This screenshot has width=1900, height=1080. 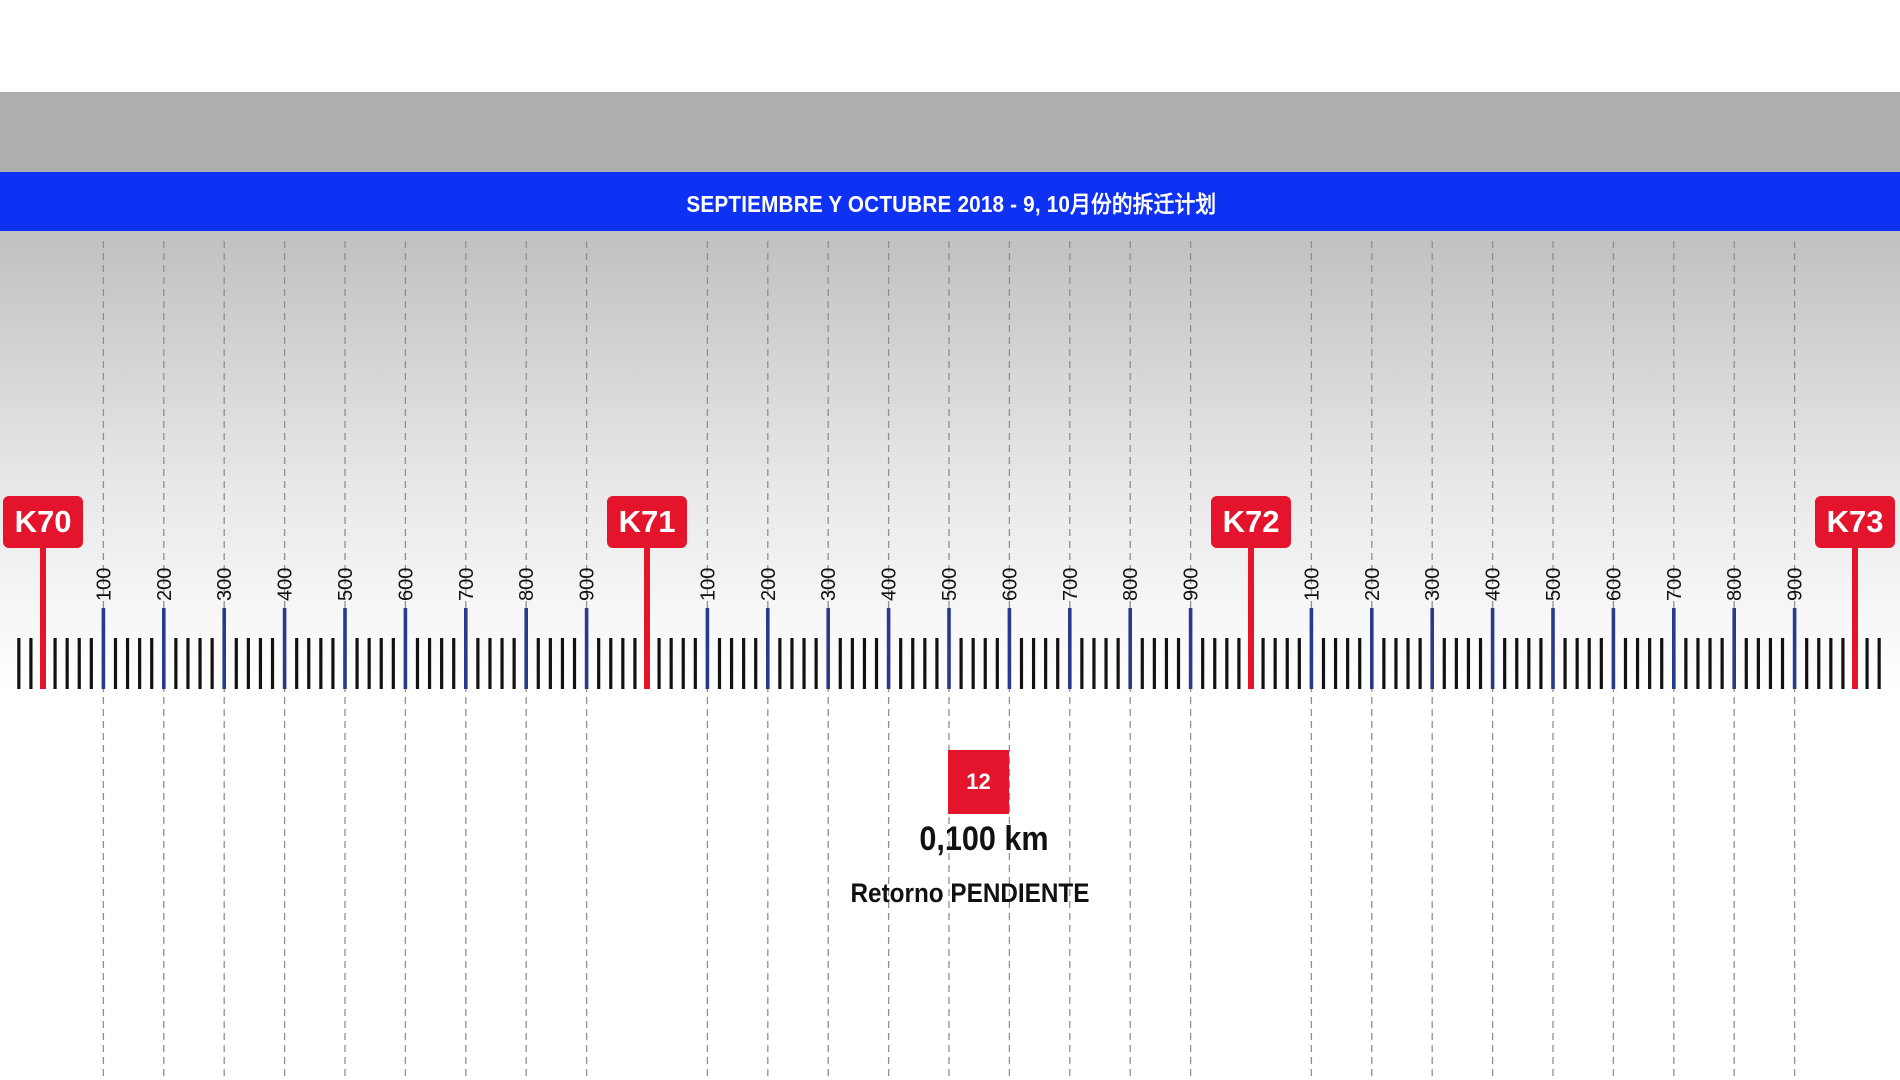 I want to click on km-marker-label: K70, so click(x=43, y=521).